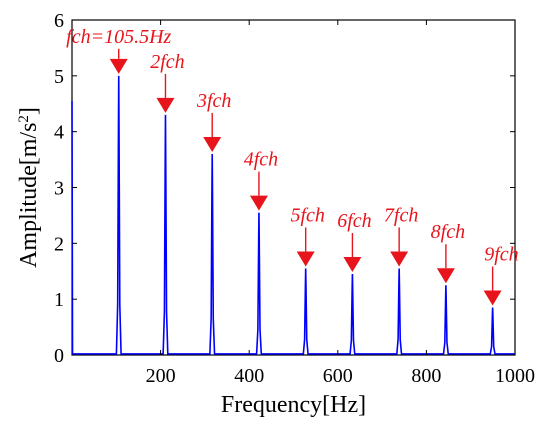  Describe the element at coordinates (501, 255) in the screenshot. I see `peak-annotation-label: 9fch` at that location.